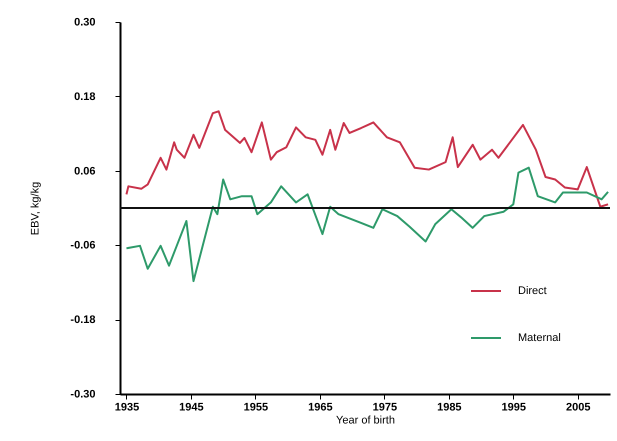 The image size is (617, 441). I want to click on y-tick-label: 0.06, so click(85, 171).